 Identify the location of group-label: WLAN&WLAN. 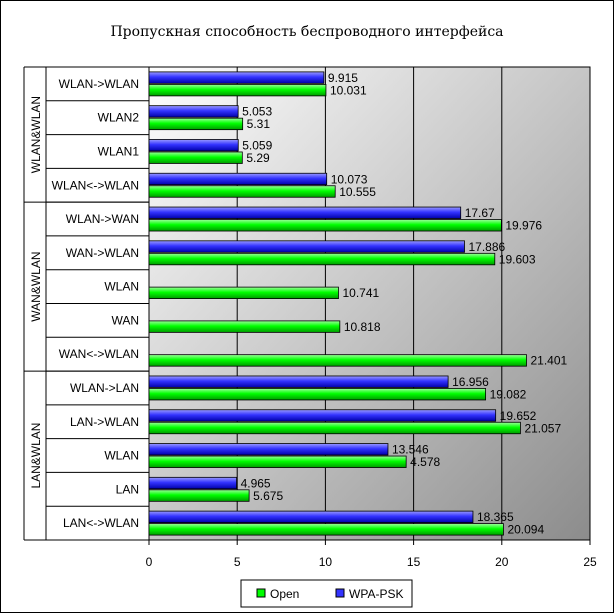
(36, 134).